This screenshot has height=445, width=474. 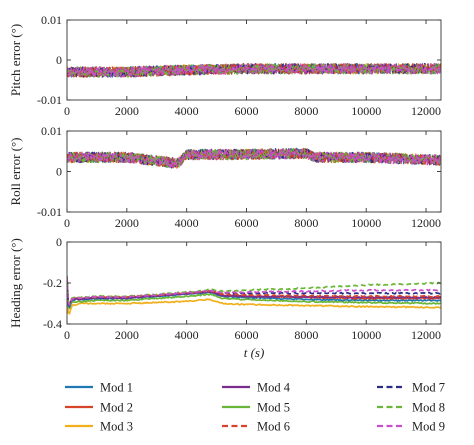 What do you see at coordinates (411, 388) in the screenshot?
I see `legend-item-mod-7: Mod 7` at bounding box center [411, 388].